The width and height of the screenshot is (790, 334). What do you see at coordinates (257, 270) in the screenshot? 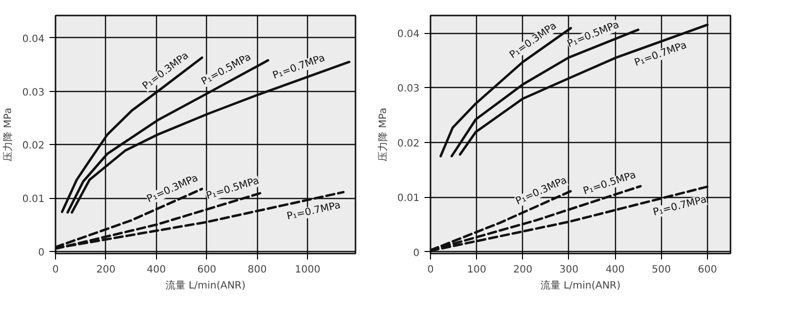
I see `x-tick-label: 800` at bounding box center [257, 270].